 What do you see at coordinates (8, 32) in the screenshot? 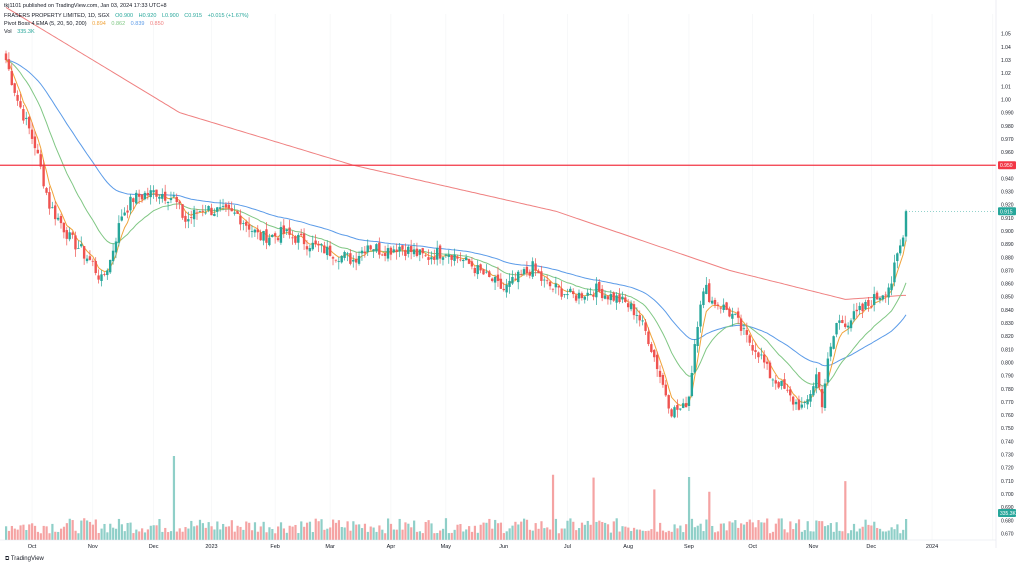
I see `volume-legend-label: Vol` at bounding box center [8, 32].